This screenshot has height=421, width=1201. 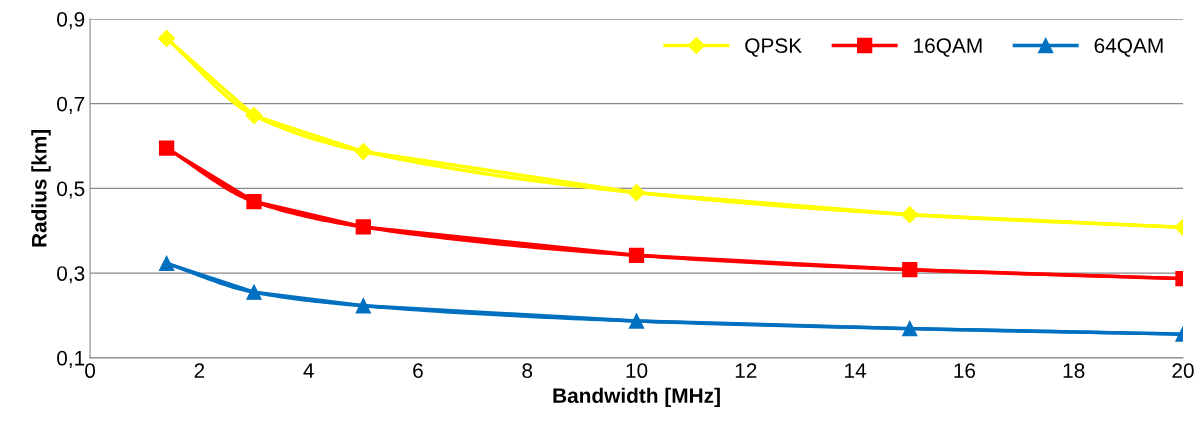 What do you see at coordinates (71, 105) in the screenshot?
I see `y-tick-label: 0,7` at bounding box center [71, 105].